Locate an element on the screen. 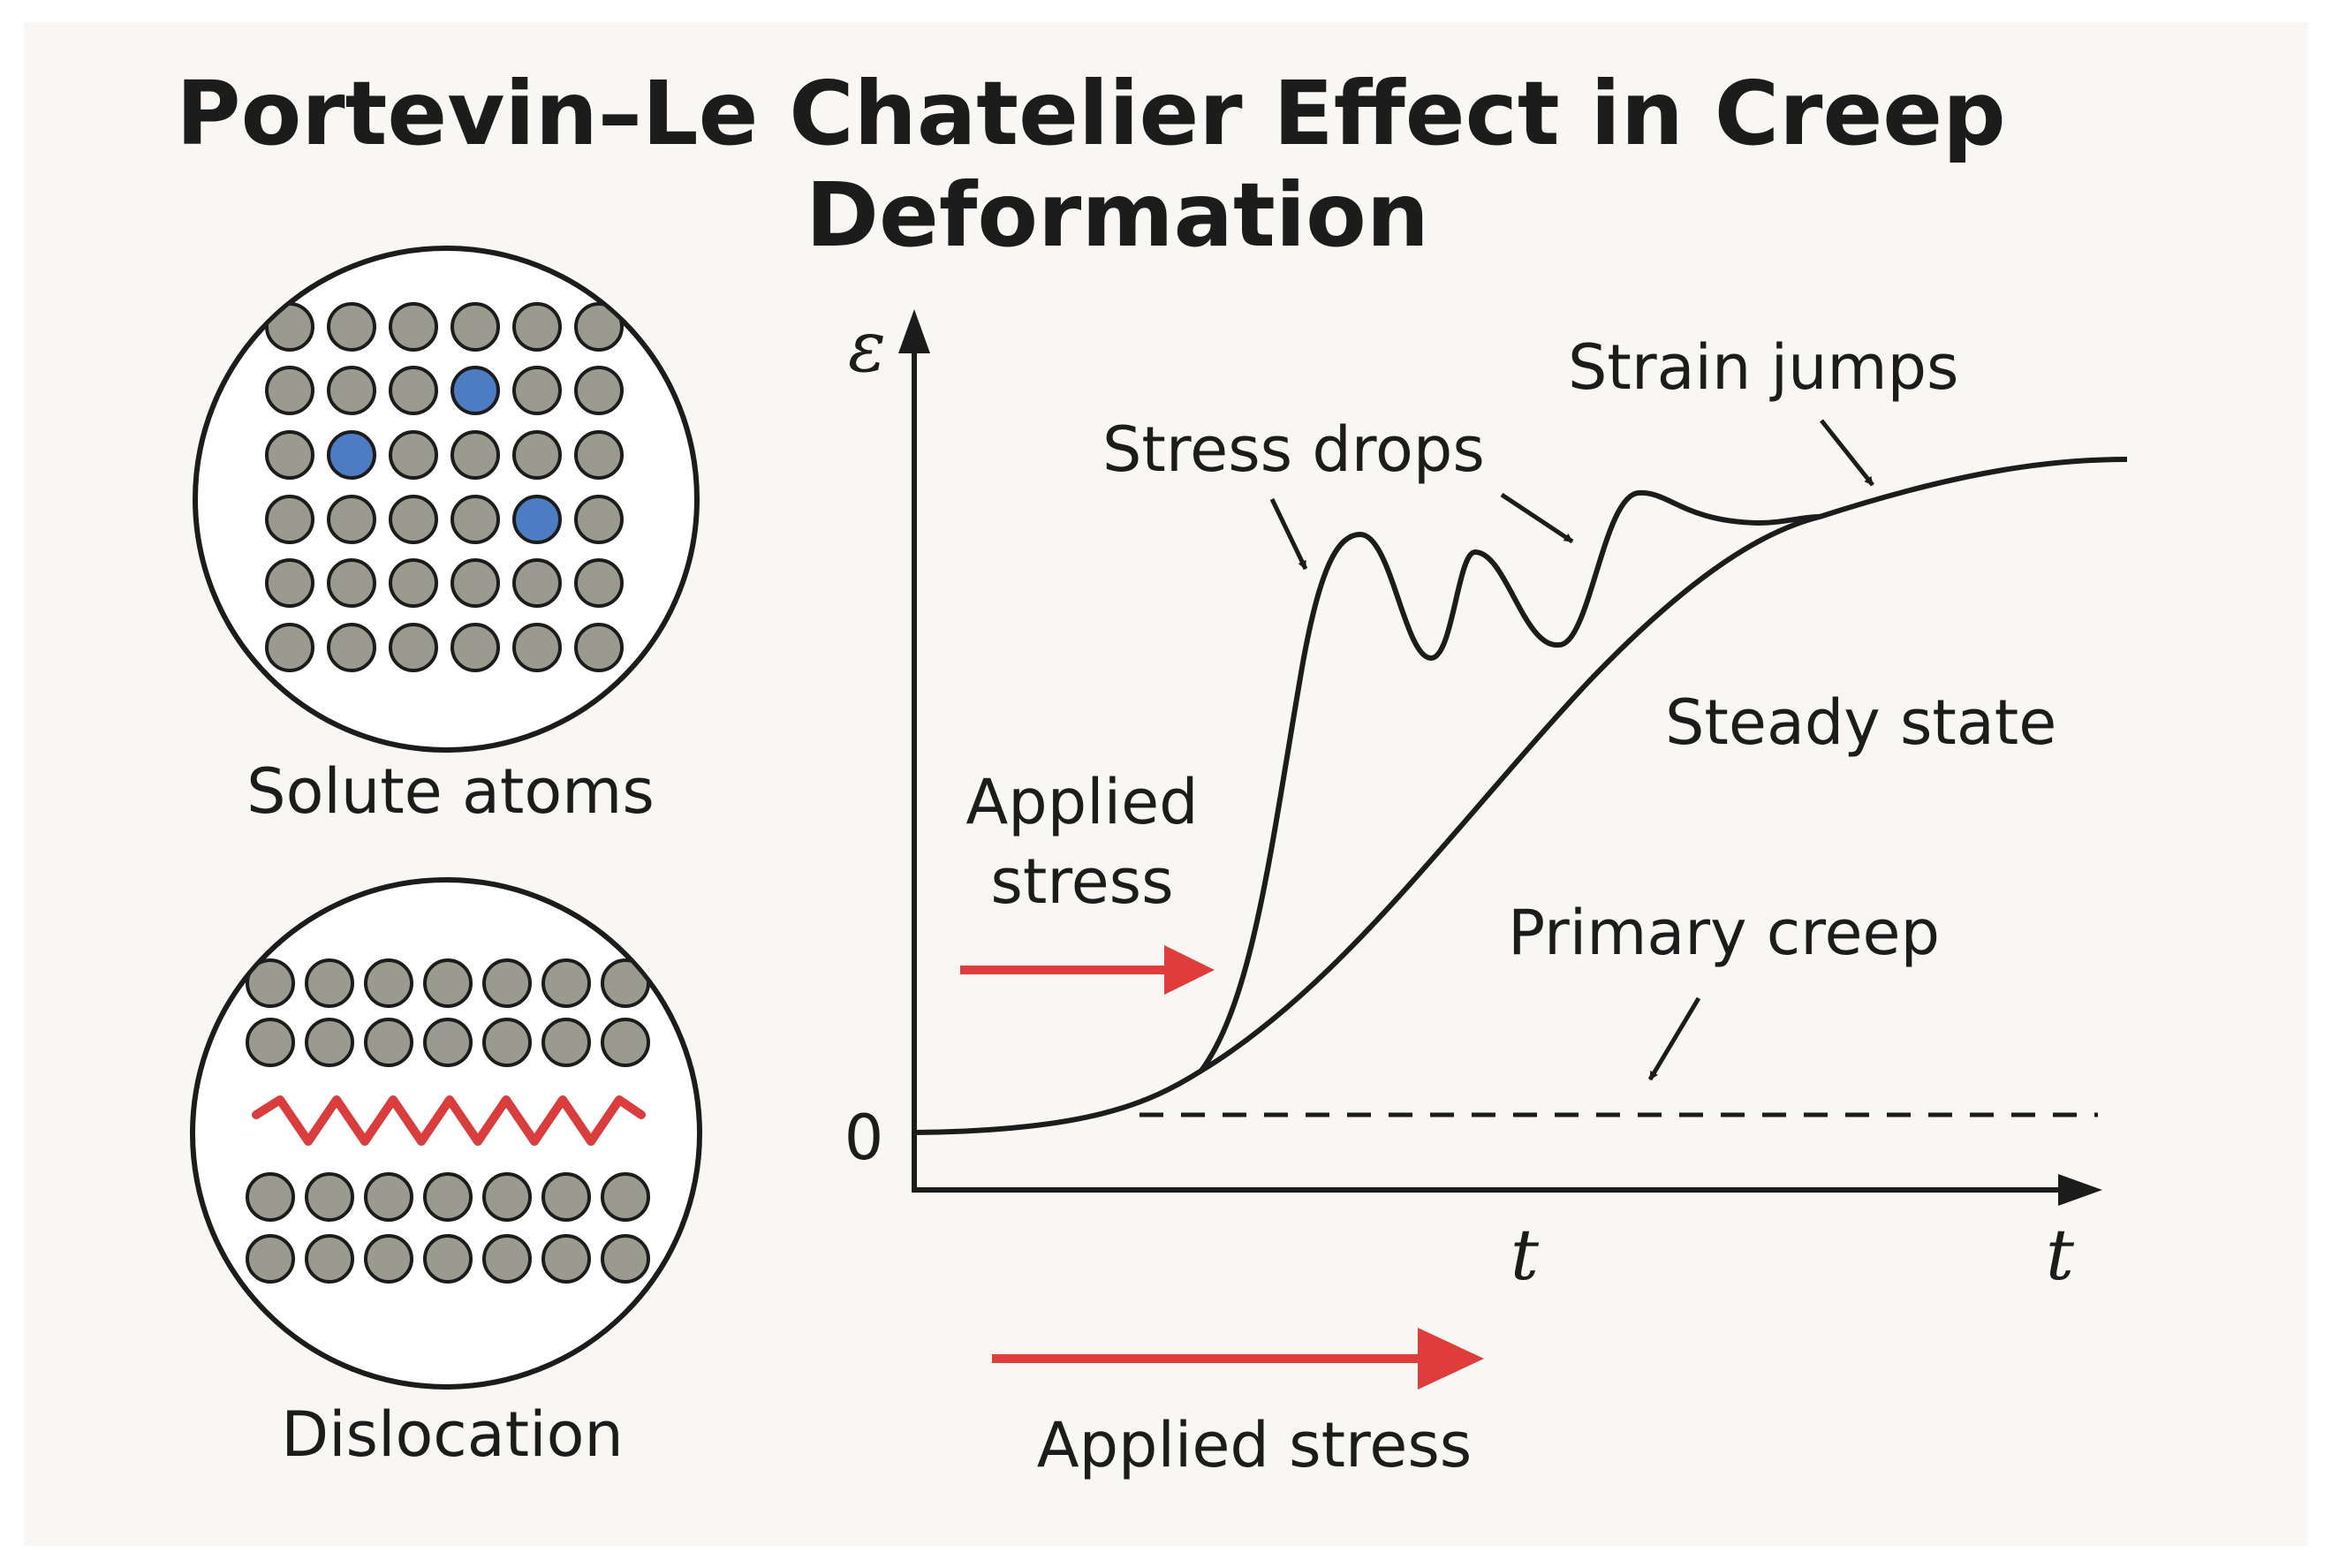  dislocation-label: Dislocation is located at coordinates (452, 1434).